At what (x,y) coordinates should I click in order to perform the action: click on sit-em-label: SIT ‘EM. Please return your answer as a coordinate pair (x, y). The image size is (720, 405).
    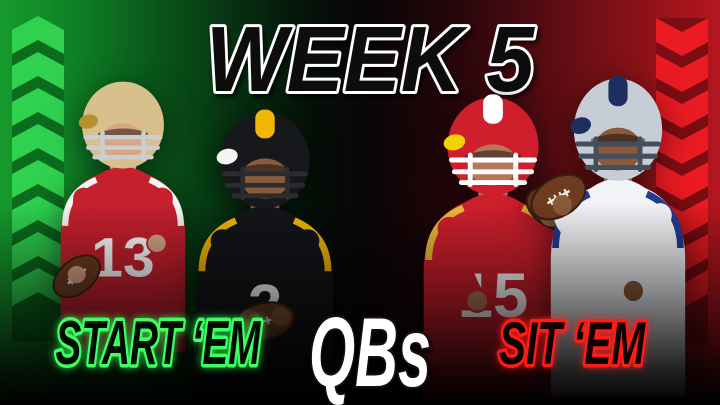
    Looking at the image, I should click on (572, 343).